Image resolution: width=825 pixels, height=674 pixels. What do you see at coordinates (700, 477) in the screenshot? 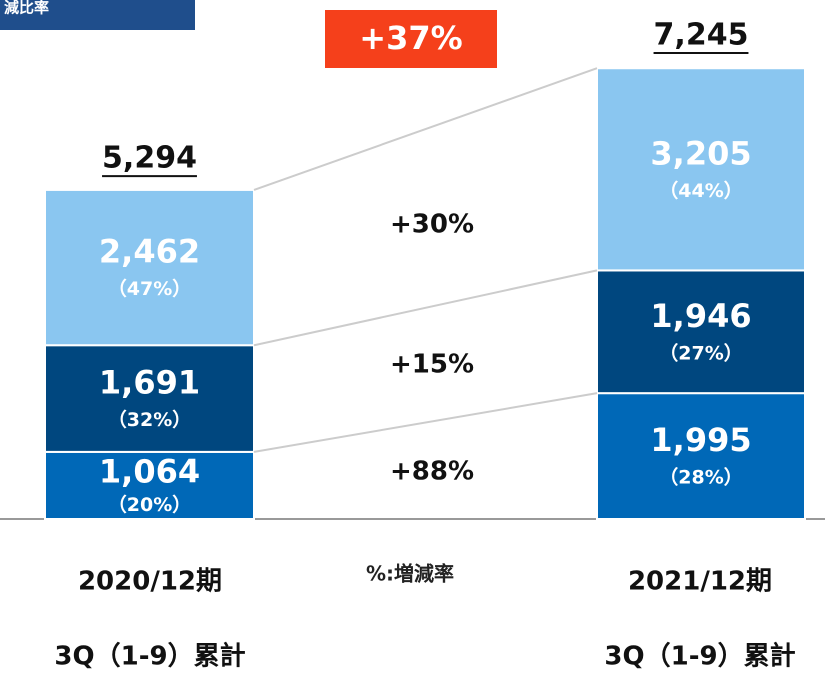
I see `share-label: （28%）` at bounding box center [700, 477].